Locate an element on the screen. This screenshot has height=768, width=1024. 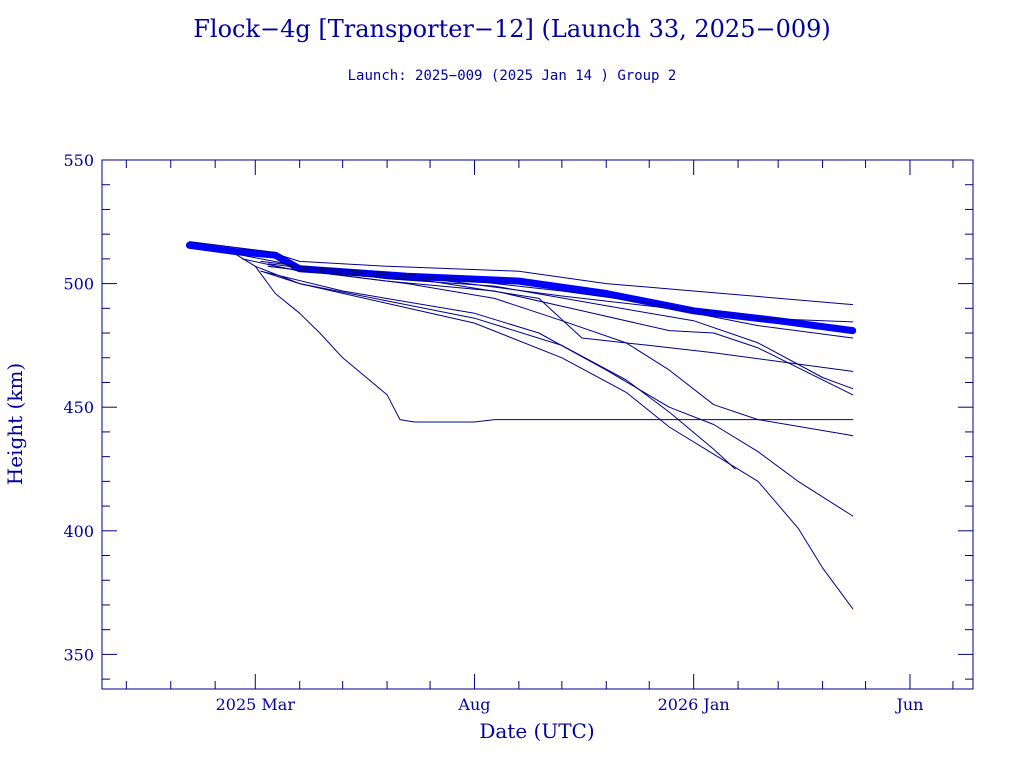
y-tick-label: 400 is located at coordinates (78, 531).